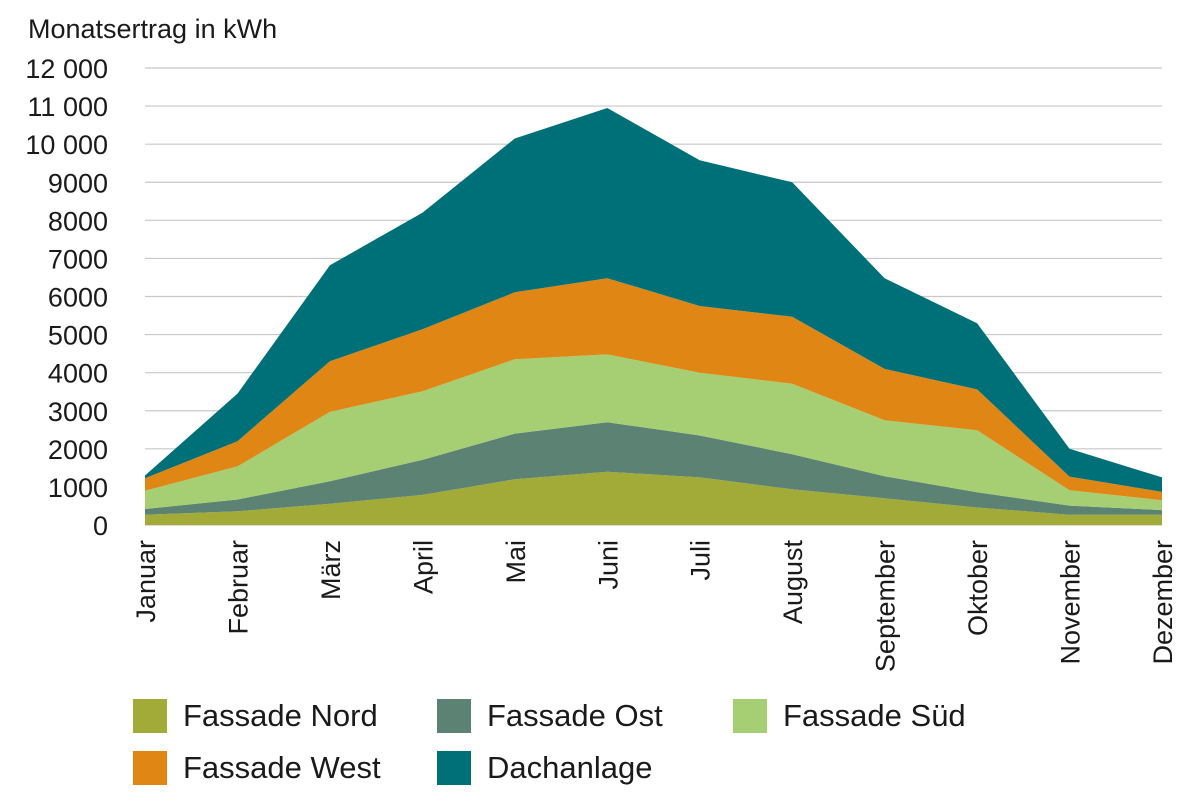  I want to click on x-tick-label: August, so click(793, 582).